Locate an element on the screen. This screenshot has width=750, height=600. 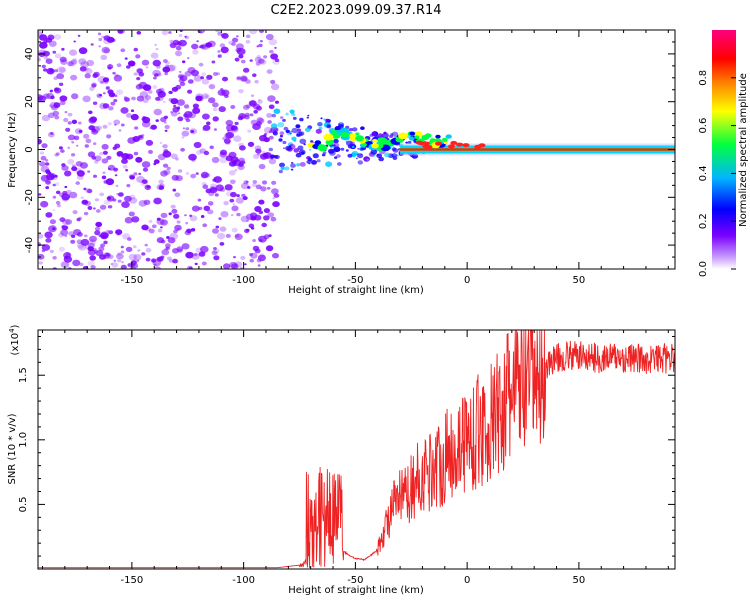
chart-title: C2E2.2023.099.09.37.R14 is located at coordinates (355, 10).